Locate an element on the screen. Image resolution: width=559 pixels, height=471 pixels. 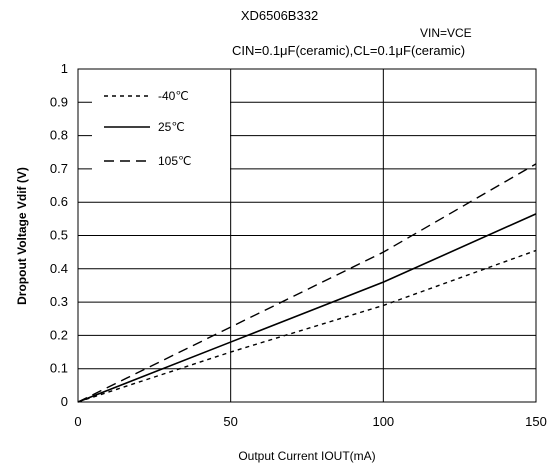
y-tick-label: 0.7 is located at coordinates (59, 168).